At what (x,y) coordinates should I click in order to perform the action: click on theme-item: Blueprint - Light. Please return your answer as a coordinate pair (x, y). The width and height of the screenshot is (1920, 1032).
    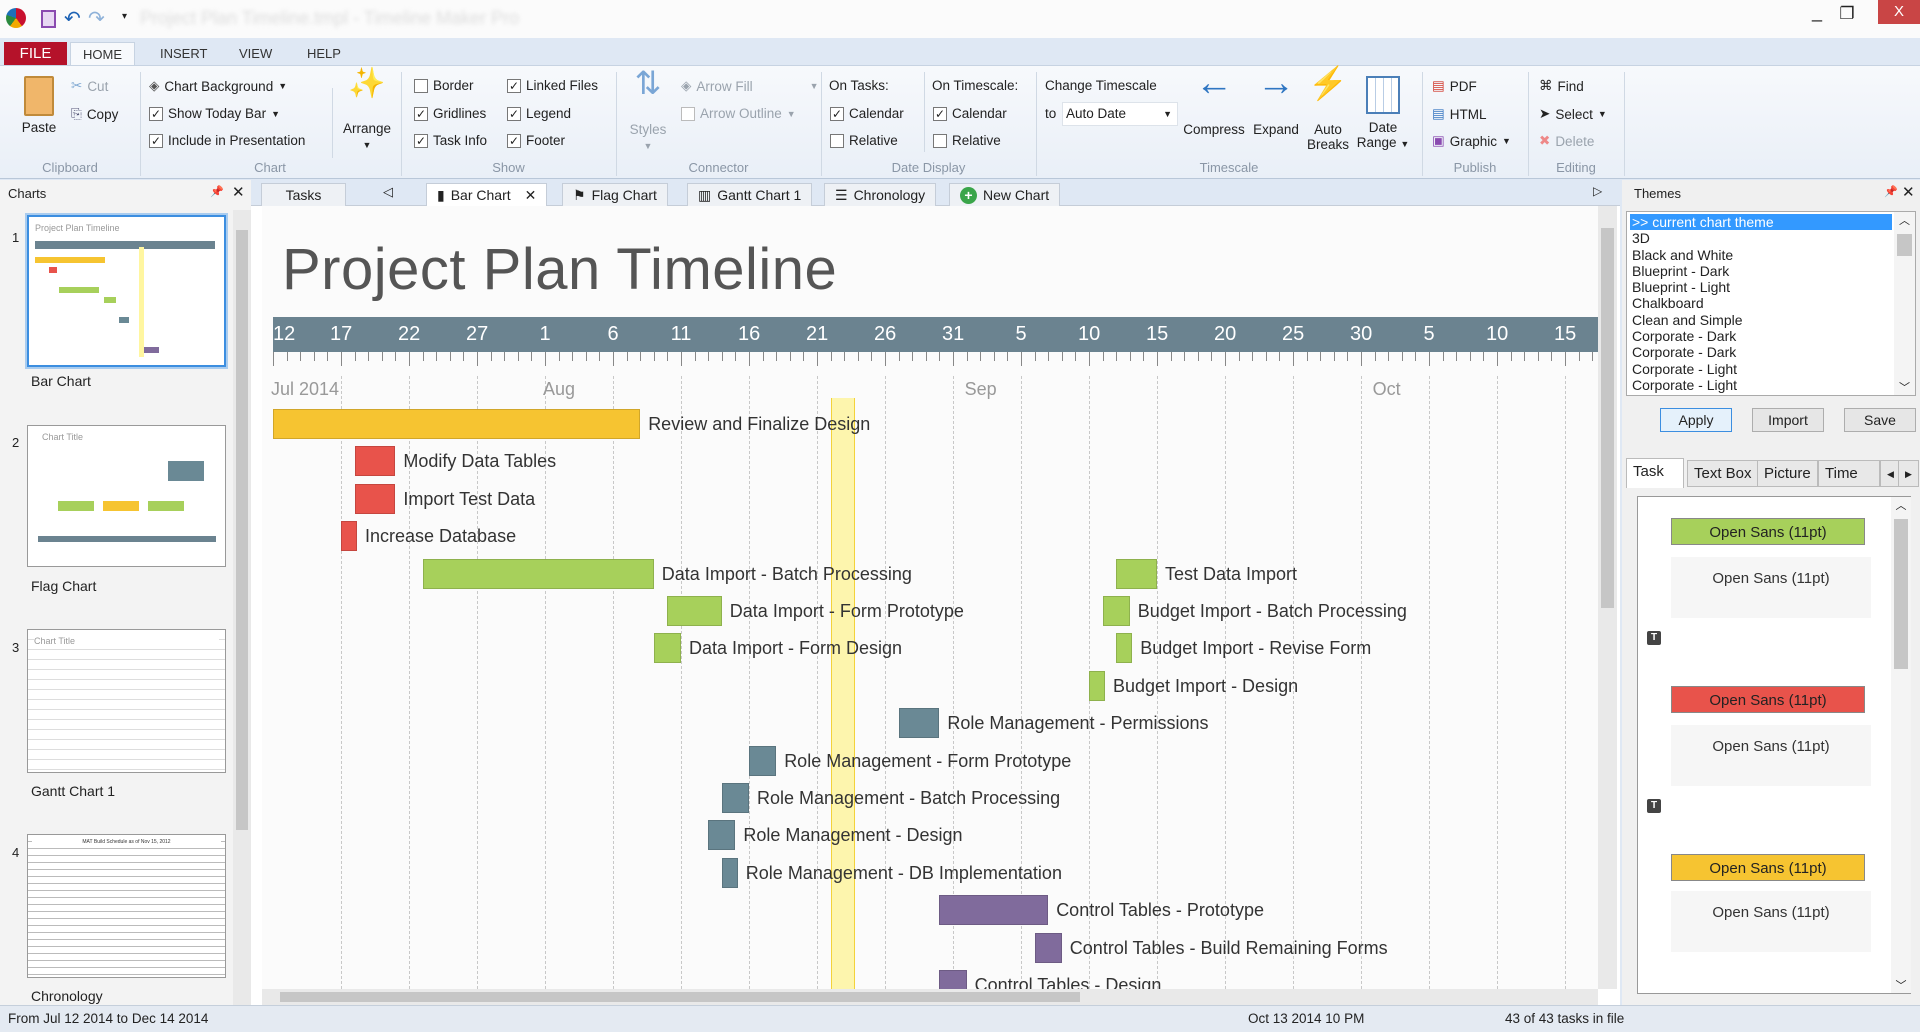
    Looking at the image, I should click on (1681, 287).